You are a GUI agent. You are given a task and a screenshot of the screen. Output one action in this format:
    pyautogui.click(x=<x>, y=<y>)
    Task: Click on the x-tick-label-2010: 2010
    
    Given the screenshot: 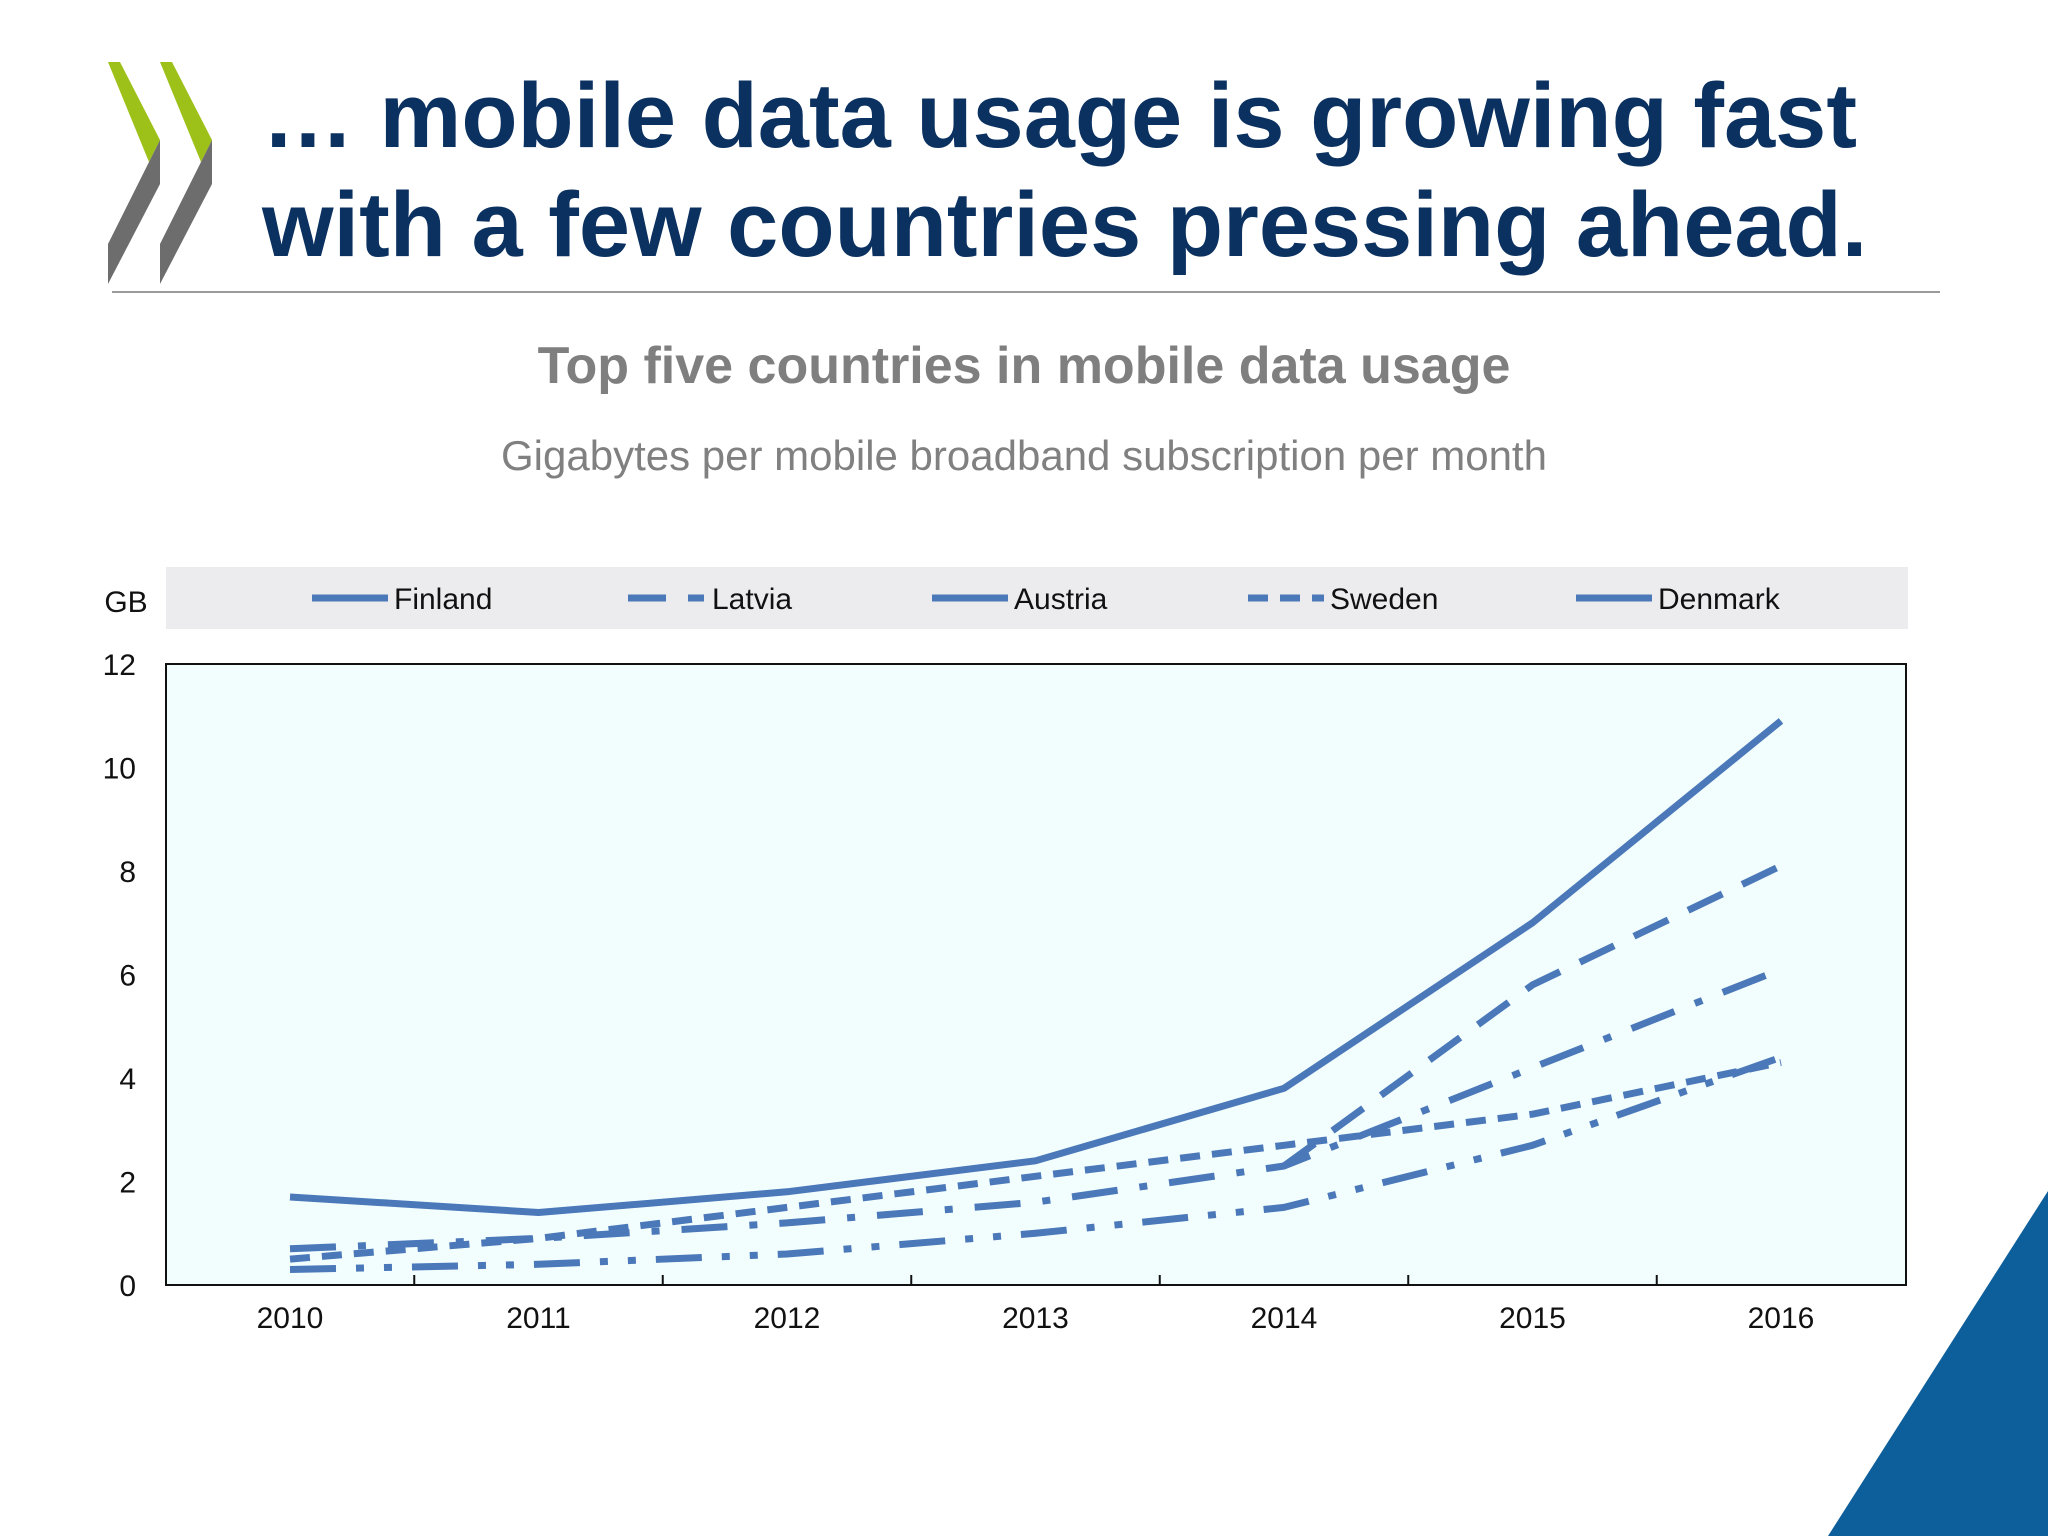 What is the action you would take?
    pyautogui.click(x=290, y=1318)
    